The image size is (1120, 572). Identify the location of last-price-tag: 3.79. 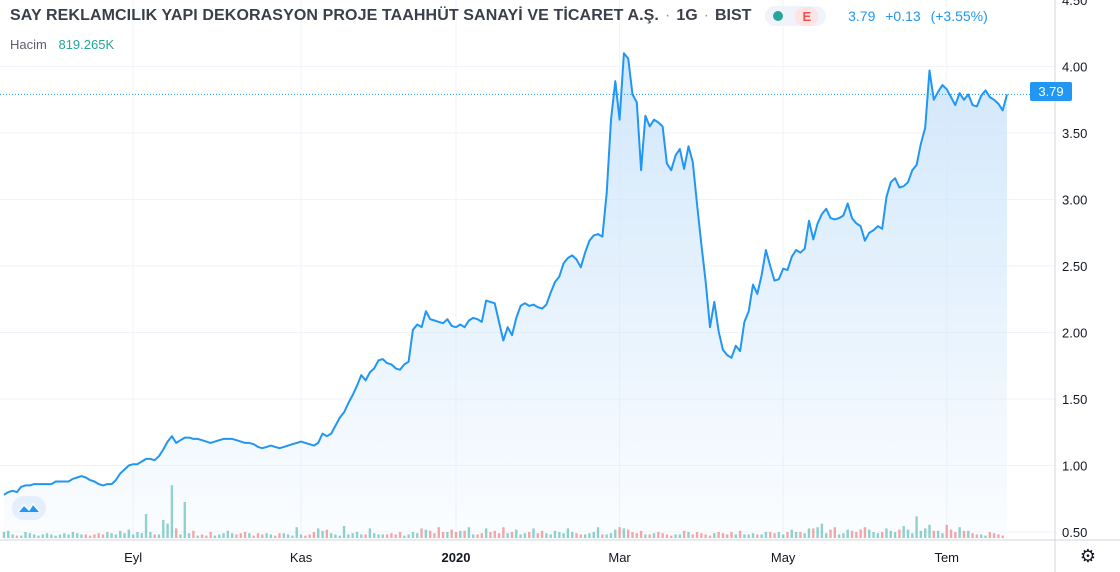
(1051, 91).